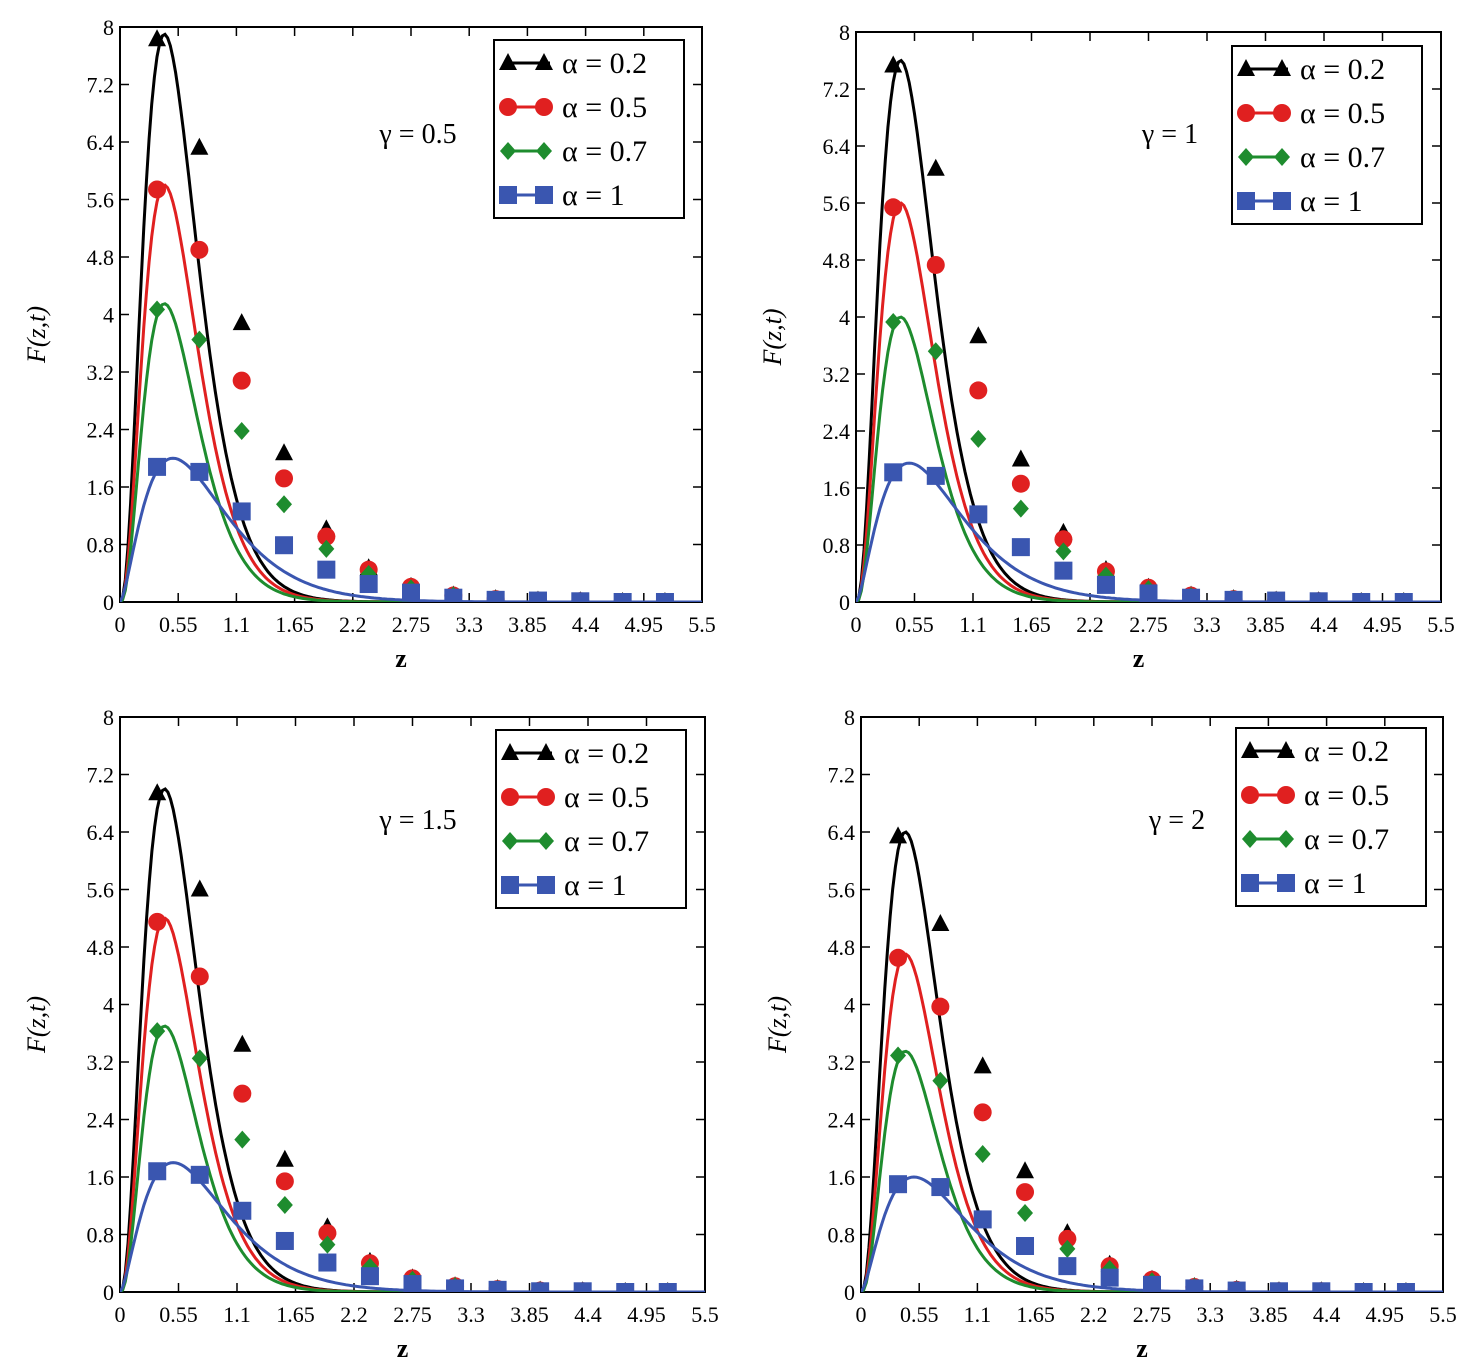  I want to click on y-tick-label: 4.8, so click(101, 947).